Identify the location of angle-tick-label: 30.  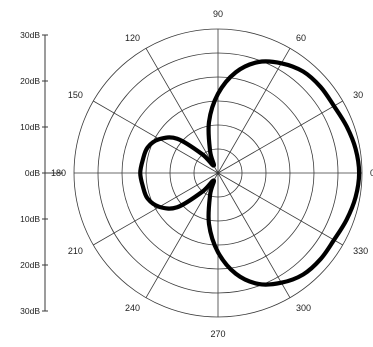
(358, 95).